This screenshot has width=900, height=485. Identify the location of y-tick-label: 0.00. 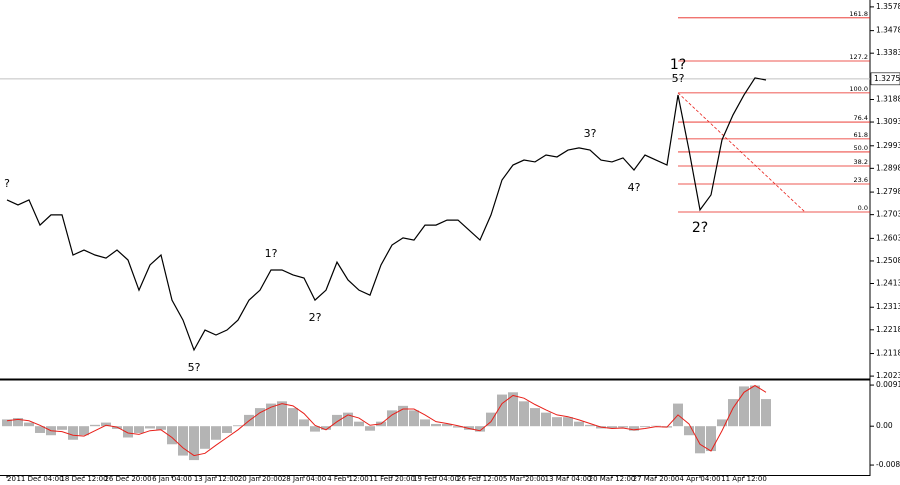
(884, 425).